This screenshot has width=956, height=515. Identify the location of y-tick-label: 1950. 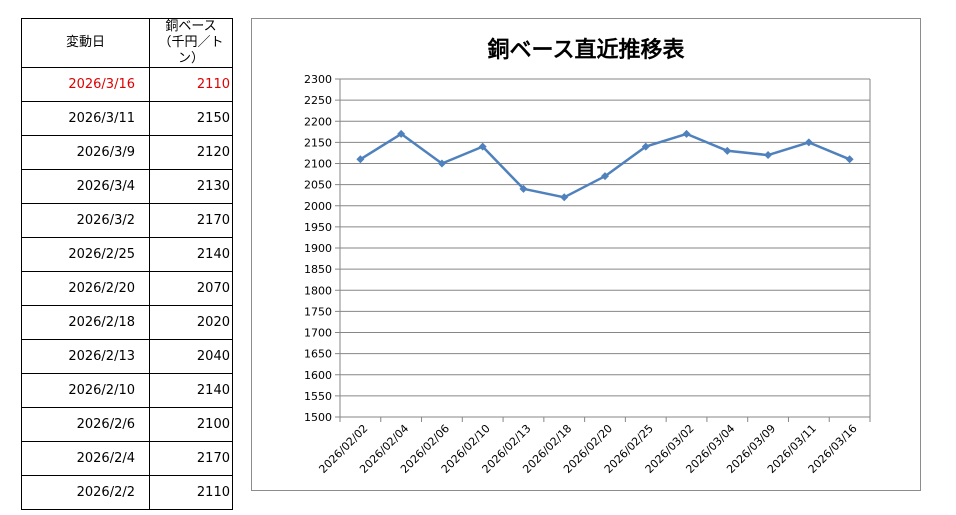
(318, 227).